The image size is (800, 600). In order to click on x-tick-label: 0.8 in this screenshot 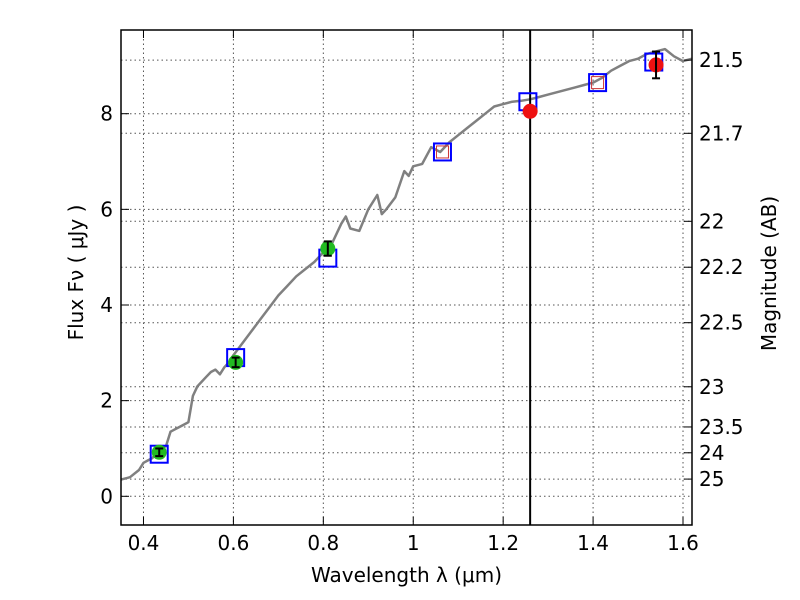, I will do `click(323, 543)`.